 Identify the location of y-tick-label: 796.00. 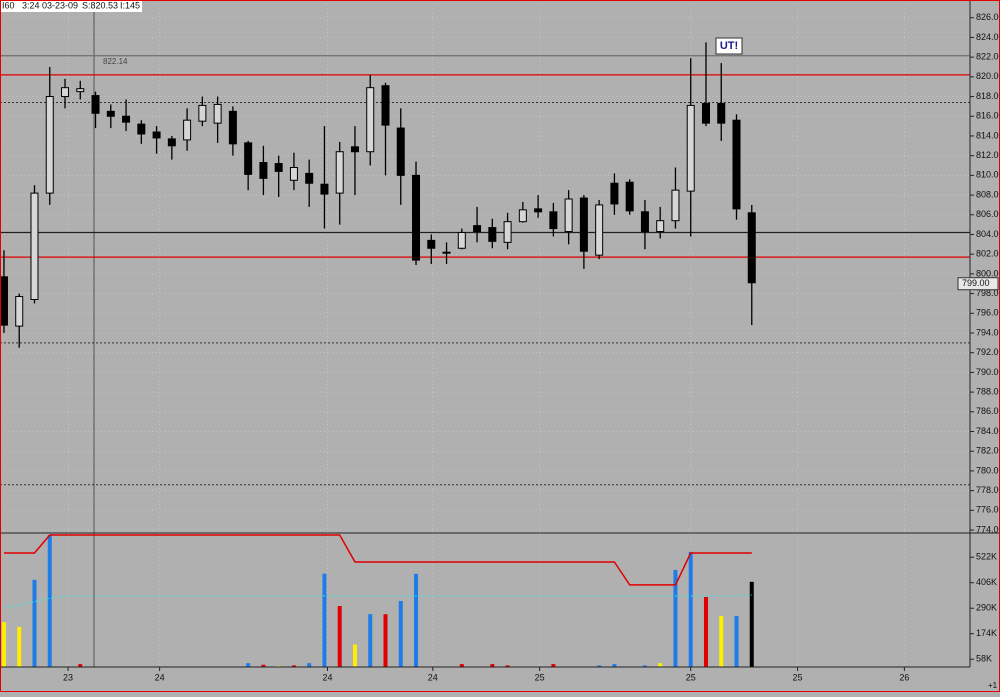
(988, 313).